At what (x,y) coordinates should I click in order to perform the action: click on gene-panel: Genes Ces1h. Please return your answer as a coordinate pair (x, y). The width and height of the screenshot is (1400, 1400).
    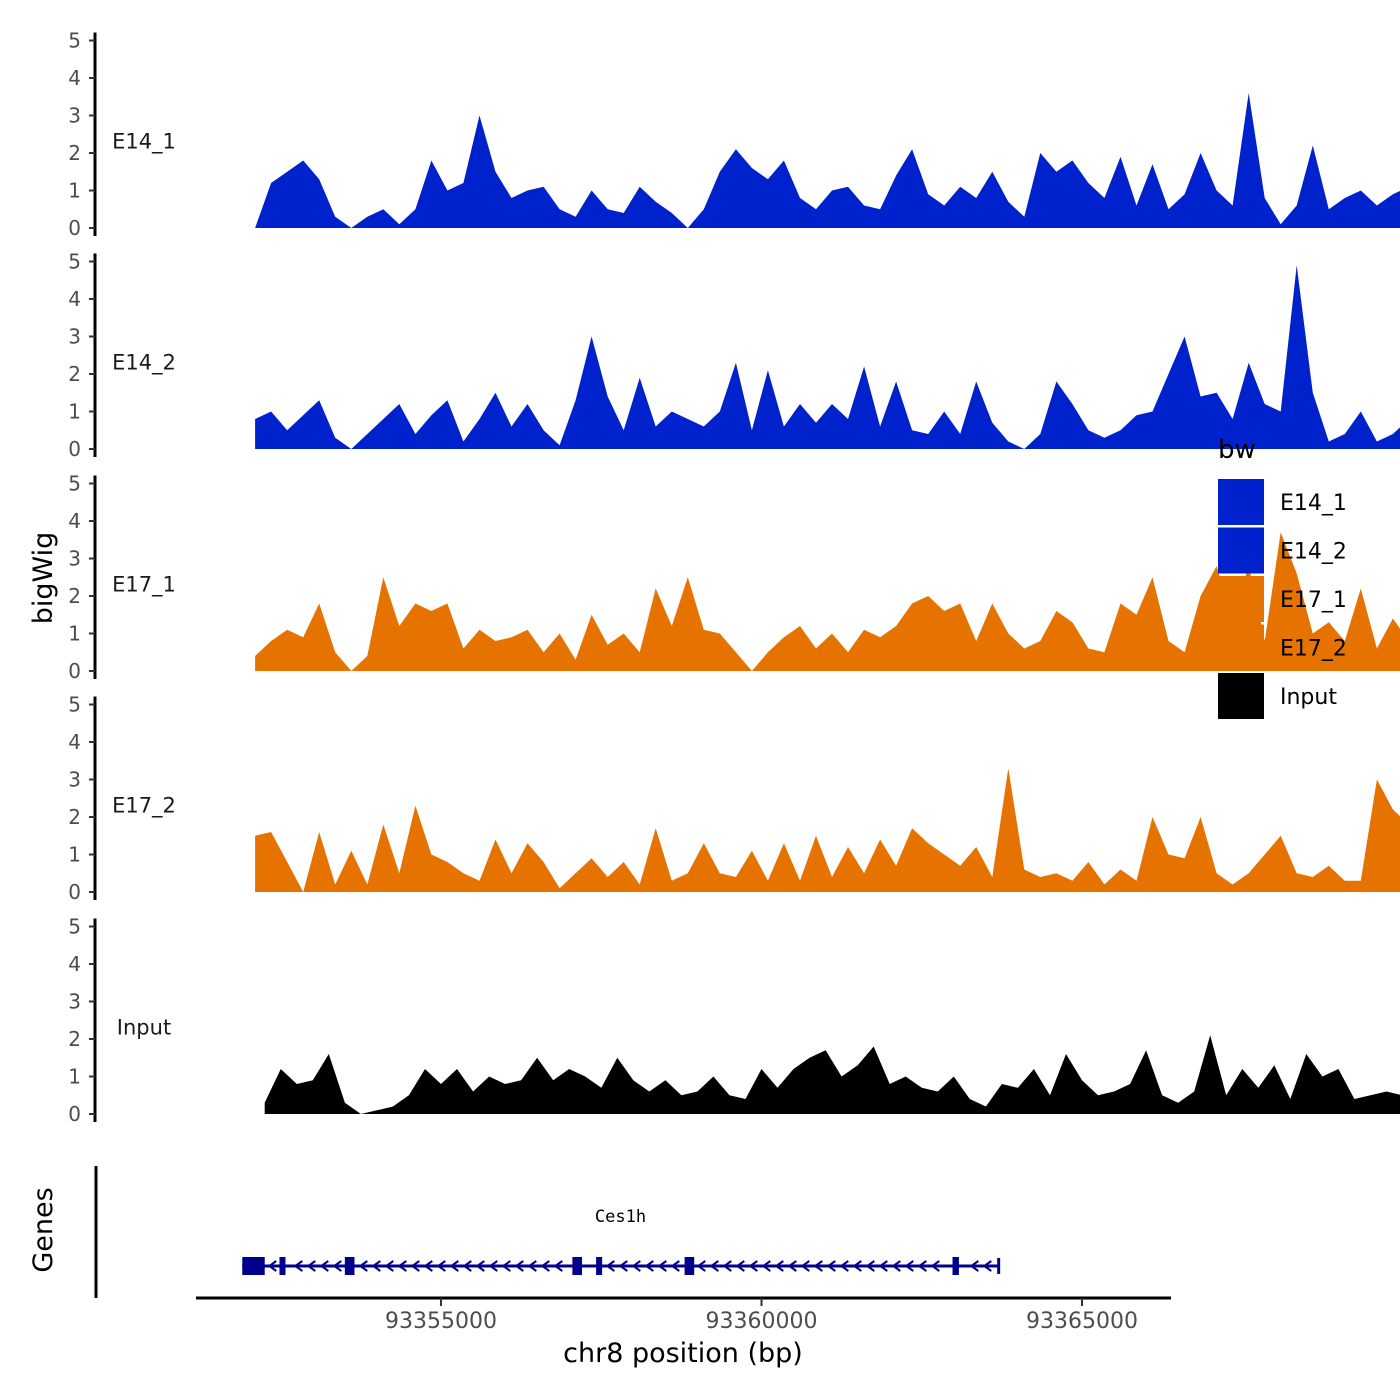
    Looking at the image, I should click on (514, 1232).